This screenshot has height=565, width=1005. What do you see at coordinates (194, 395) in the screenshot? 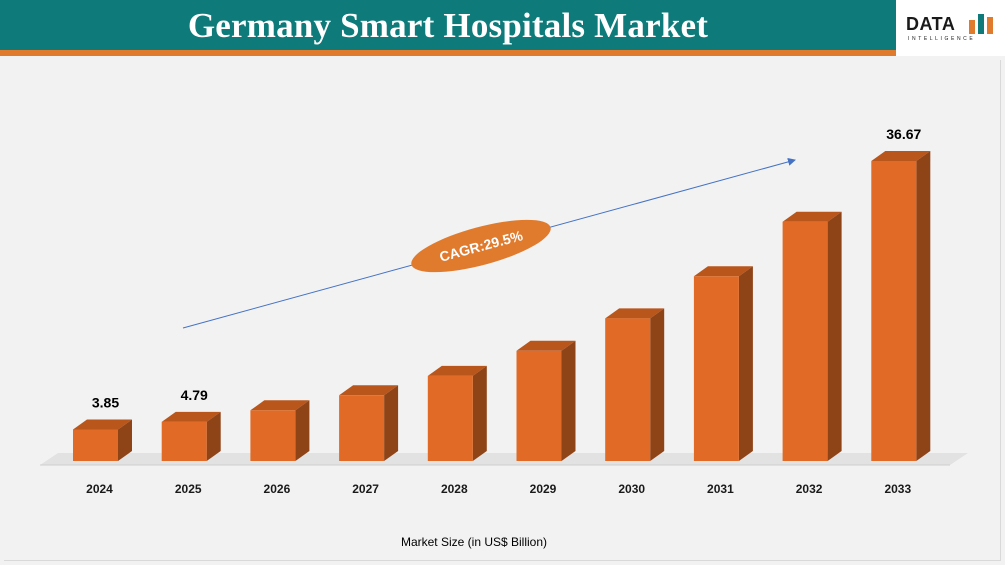
I see `data-label: 4.79` at bounding box center [194, 395].